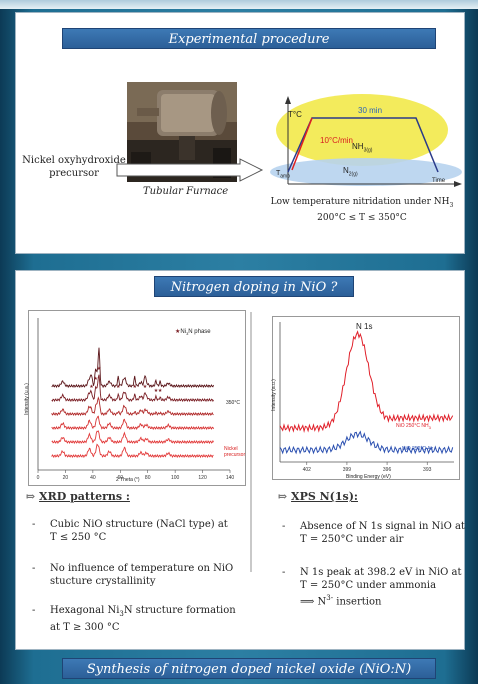 This screenshot has width=478, height=684. What do you see at coordinates (26, 399) in the screenshot?
I see `xrd-ylabel: Intensity (u.a.)` at bounding box center [26, 399].